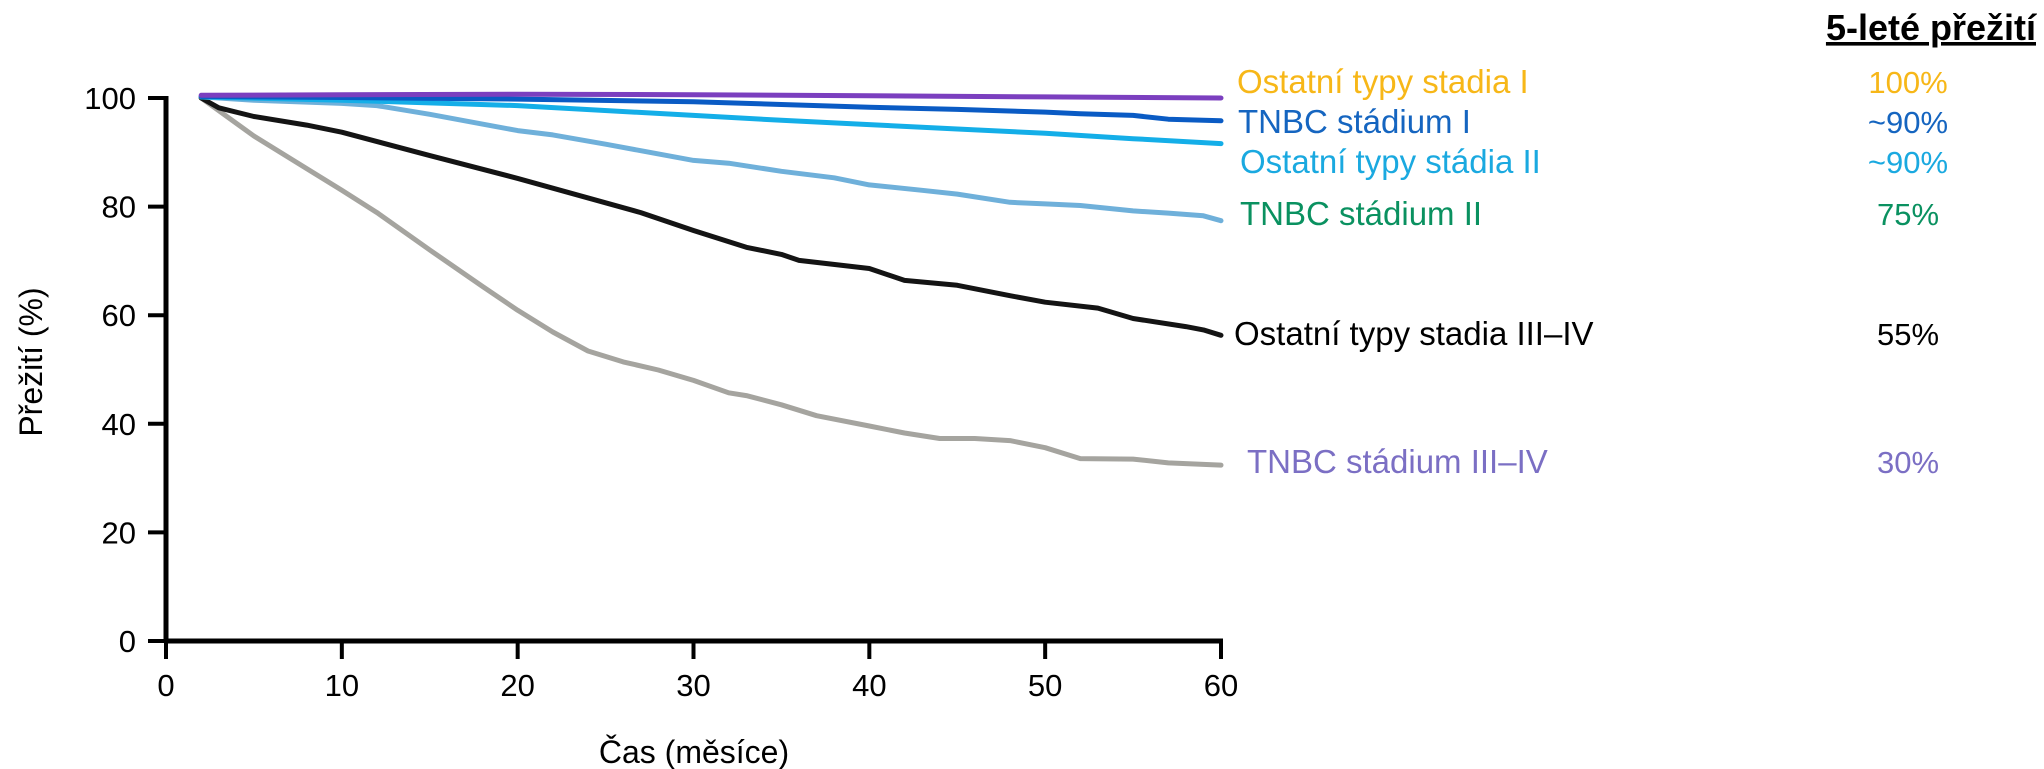 The height and width of the screenshot is (769, 2044). I want to click on y-tick-label: 80, so click(119, 207).